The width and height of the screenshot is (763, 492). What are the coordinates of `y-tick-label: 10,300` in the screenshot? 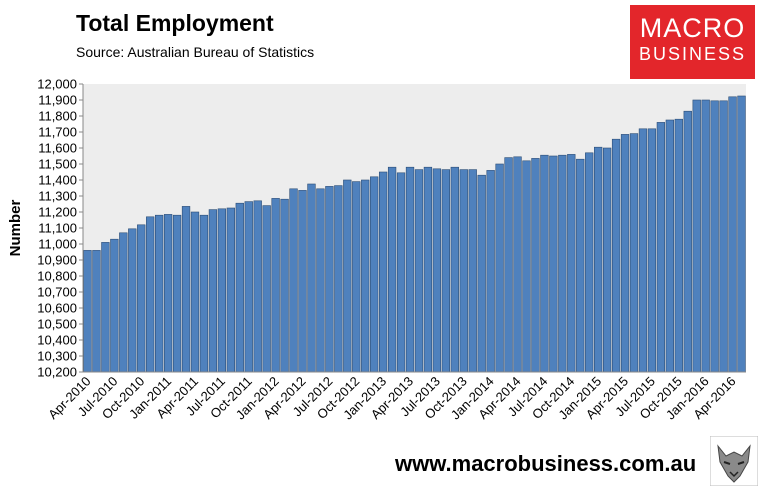 It's located at (57, 356).